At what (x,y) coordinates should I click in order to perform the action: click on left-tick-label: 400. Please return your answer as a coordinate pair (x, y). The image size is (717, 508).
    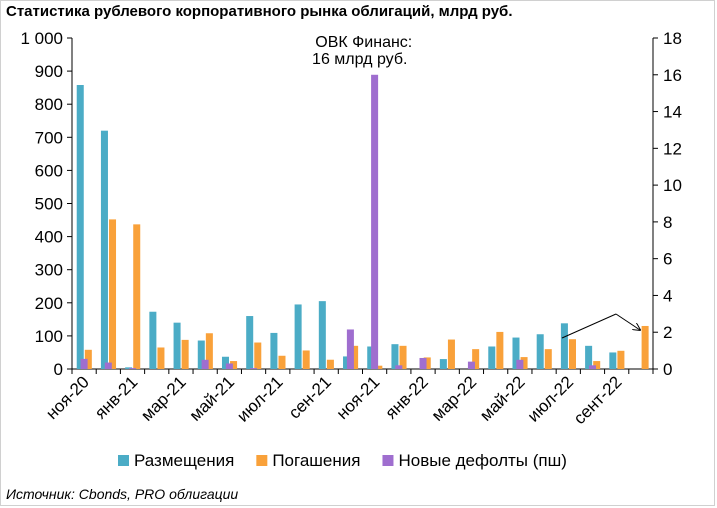
    Looking at the image, I should click on (49, 237).